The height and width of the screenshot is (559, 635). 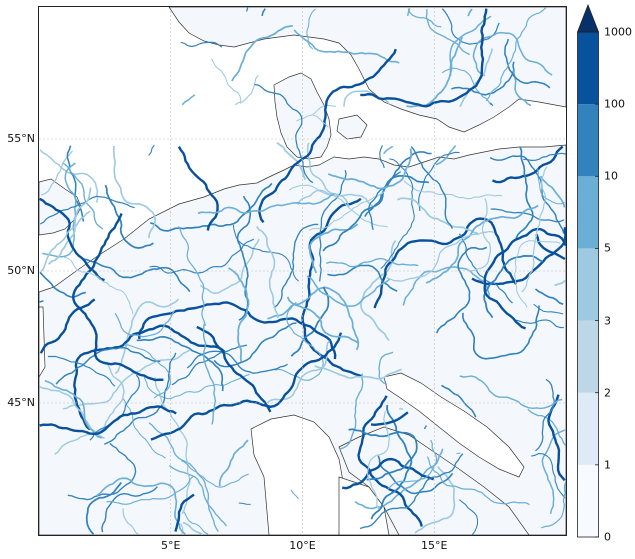 I want to click on land-zealand, so click(x=352, y=127).